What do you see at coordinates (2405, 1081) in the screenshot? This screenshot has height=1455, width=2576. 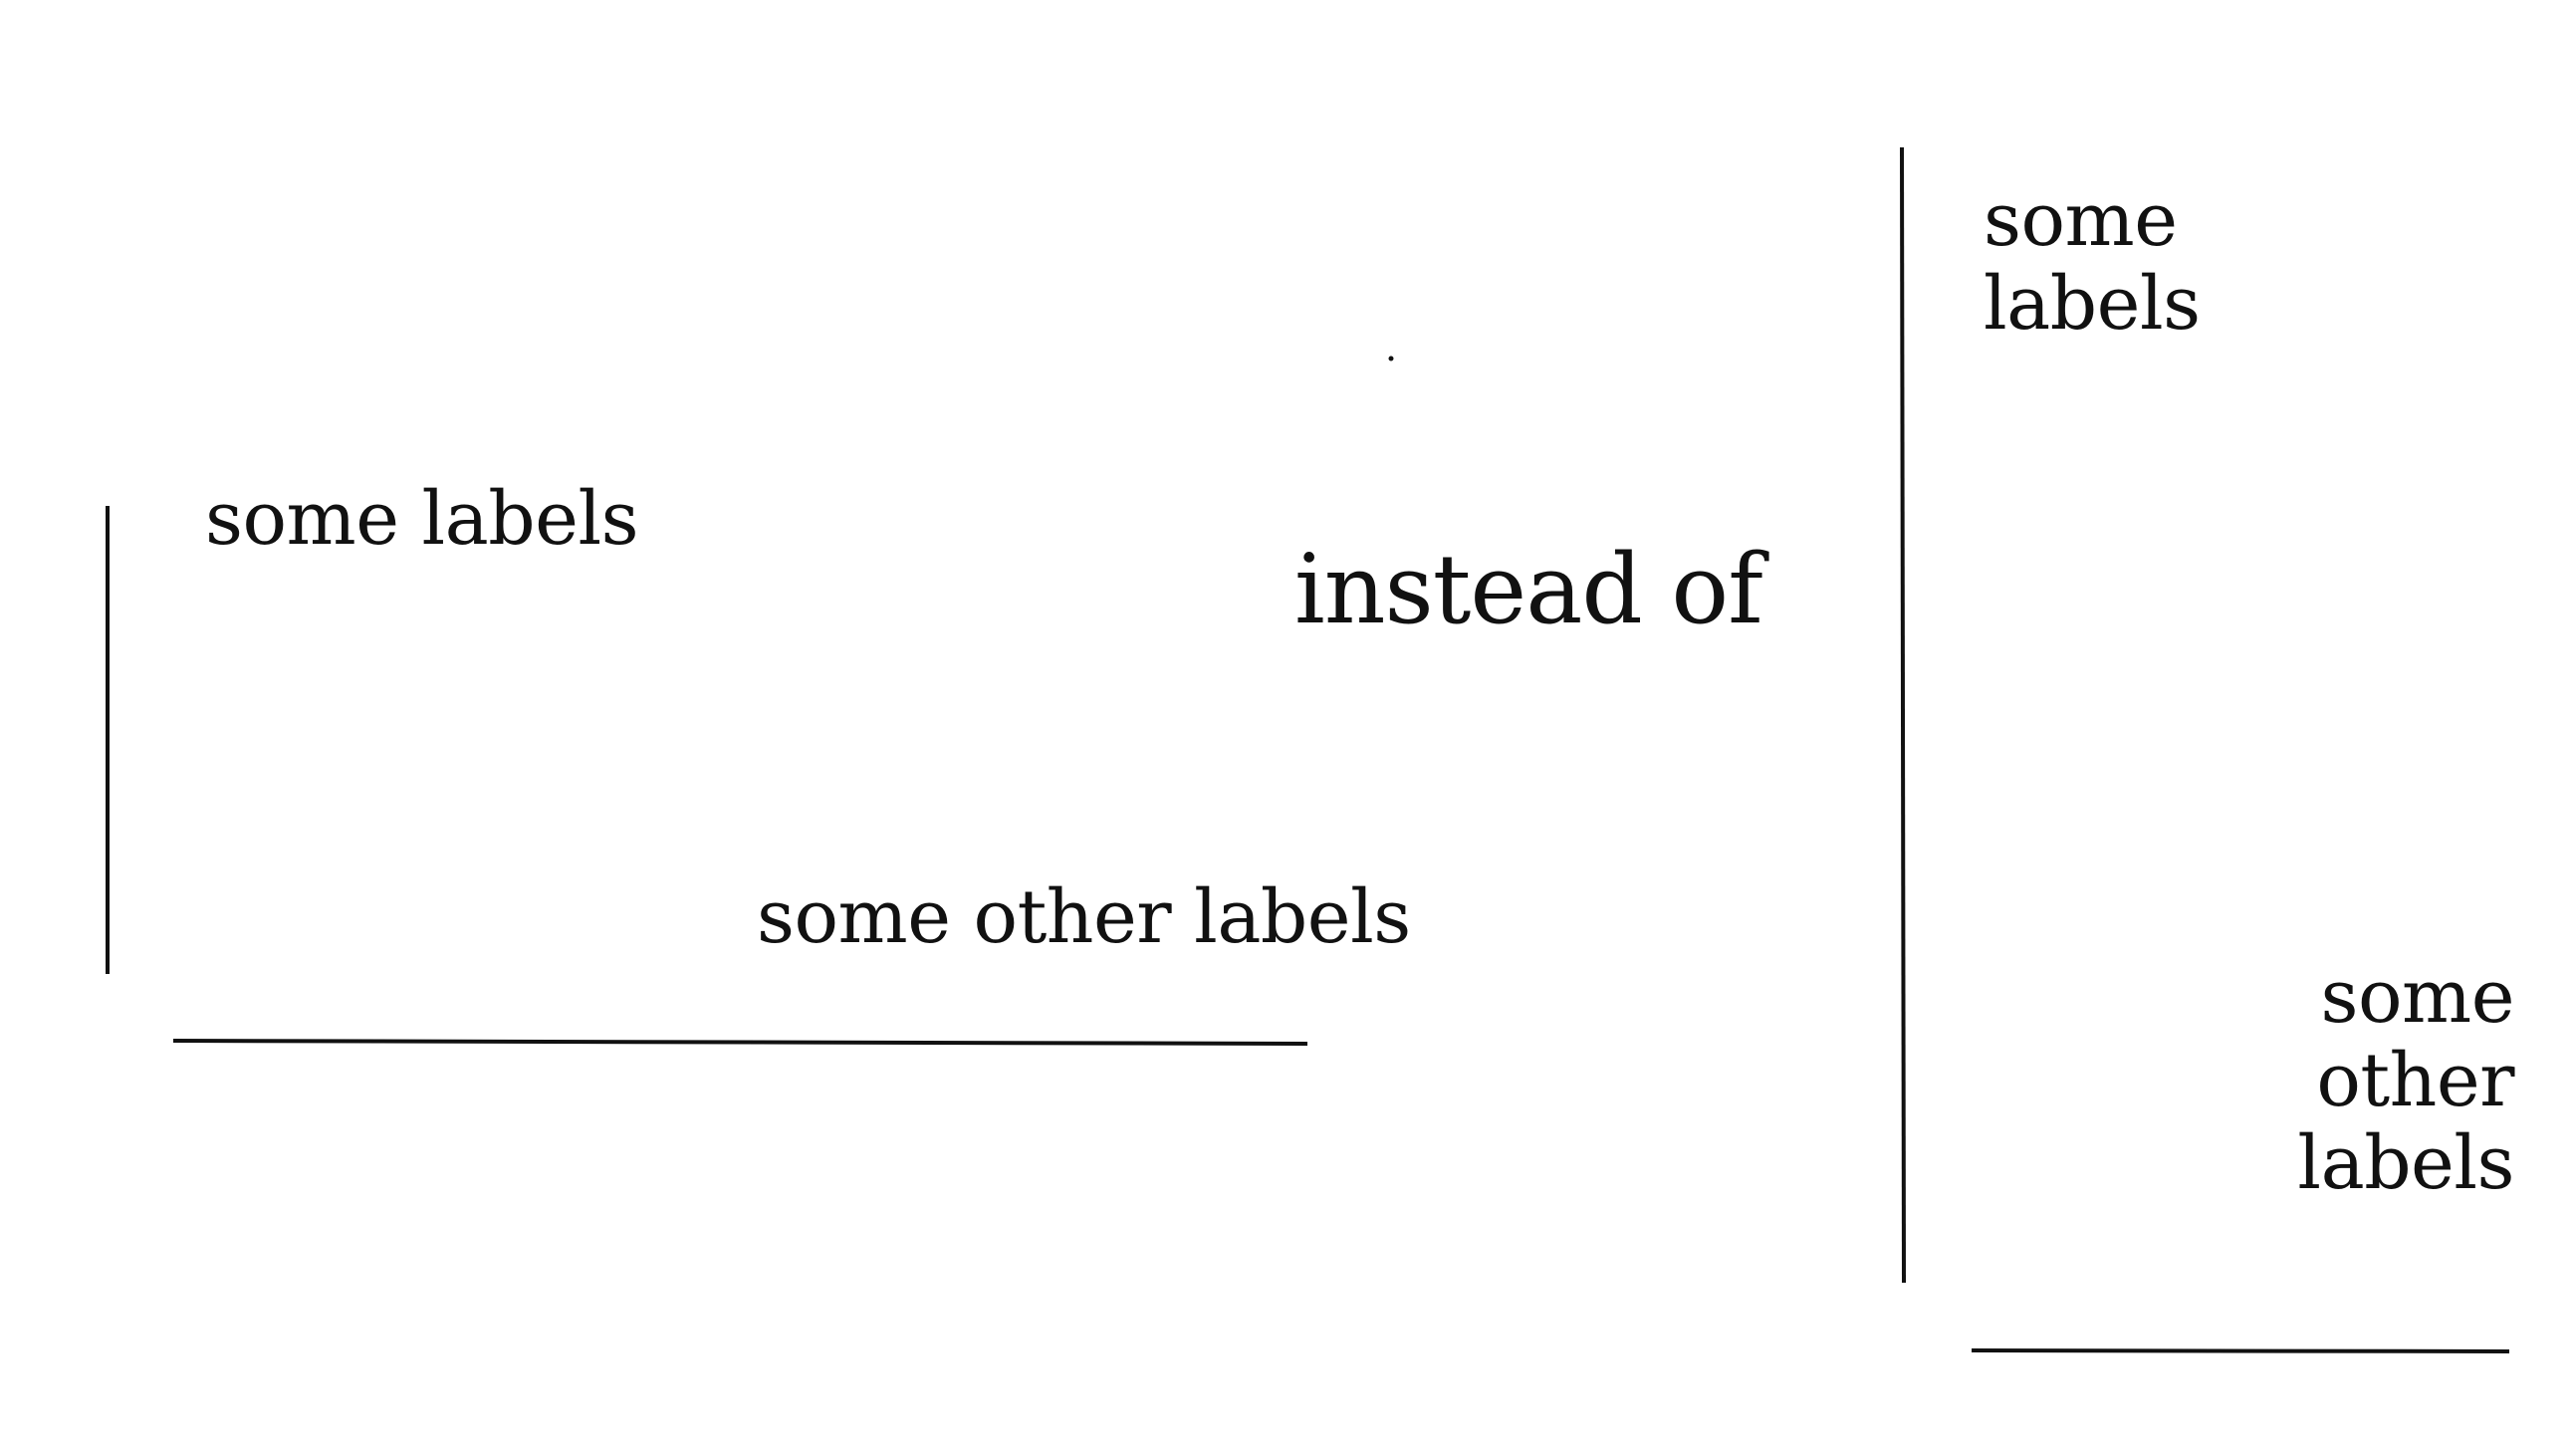 I see `right-bottom-label: some other labels` at bounding box center [2405, 1081].